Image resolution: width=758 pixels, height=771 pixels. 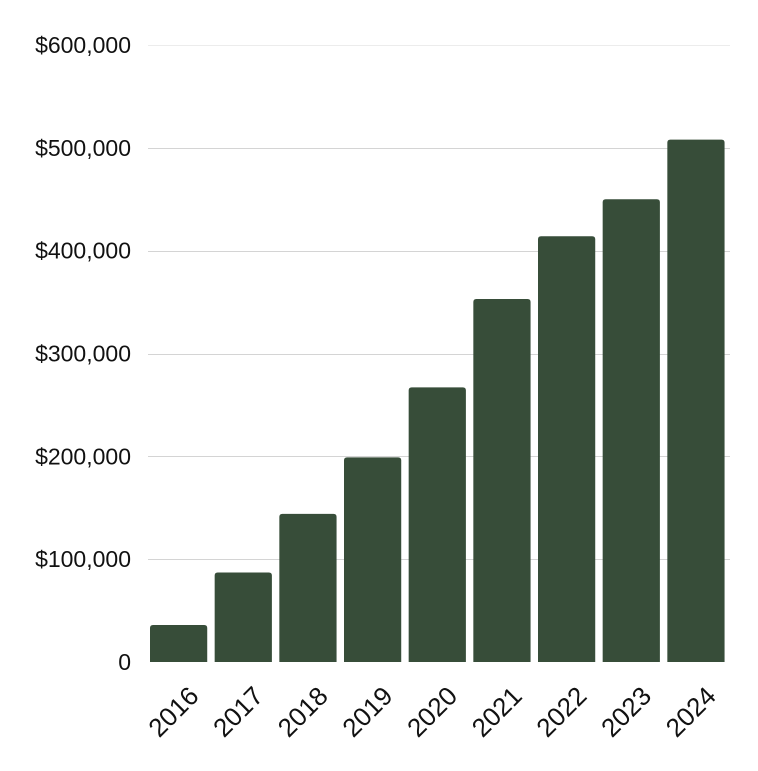 I want to click on y-tick-label: $400,000, so click(x=83, y=251).